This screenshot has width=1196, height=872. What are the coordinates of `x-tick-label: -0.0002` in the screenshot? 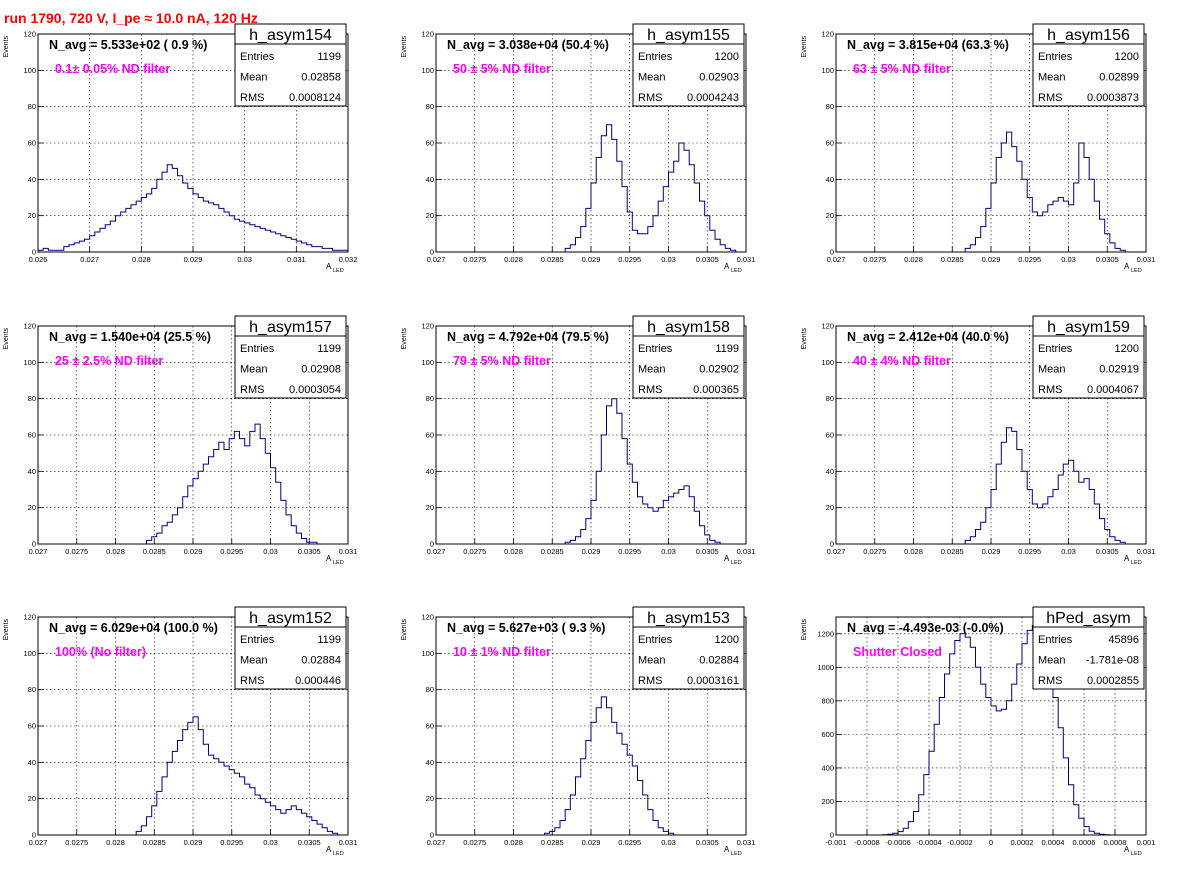 It's located at (959, 842).